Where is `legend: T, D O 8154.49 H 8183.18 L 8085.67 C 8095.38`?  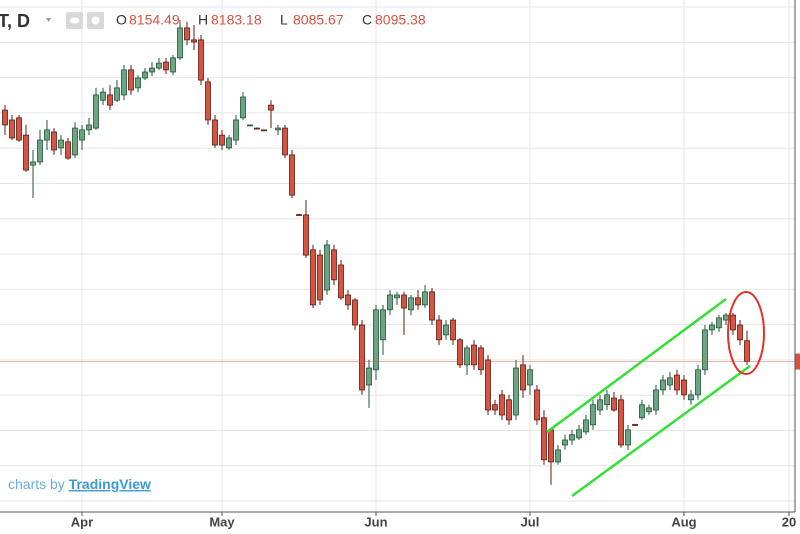 legend: T, D O 8154.49 H 8183.18 L 8085.67 C 8095.38 is located at coordinates (213, 21).